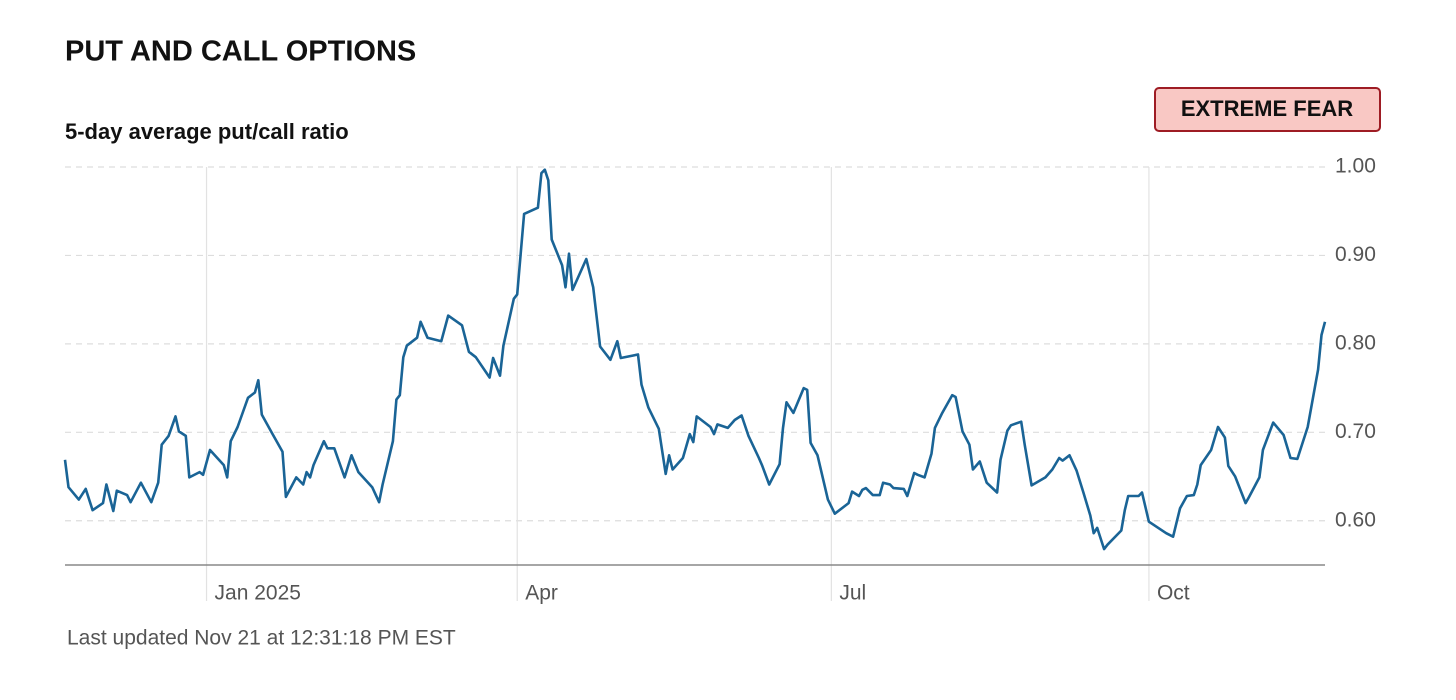 This screenshot has height=700, width=1456. What do you see at coordinates (1355, 431) in the screenshot?
I see `y-tick-label: 0.70` at bounding box center [1355, 431].